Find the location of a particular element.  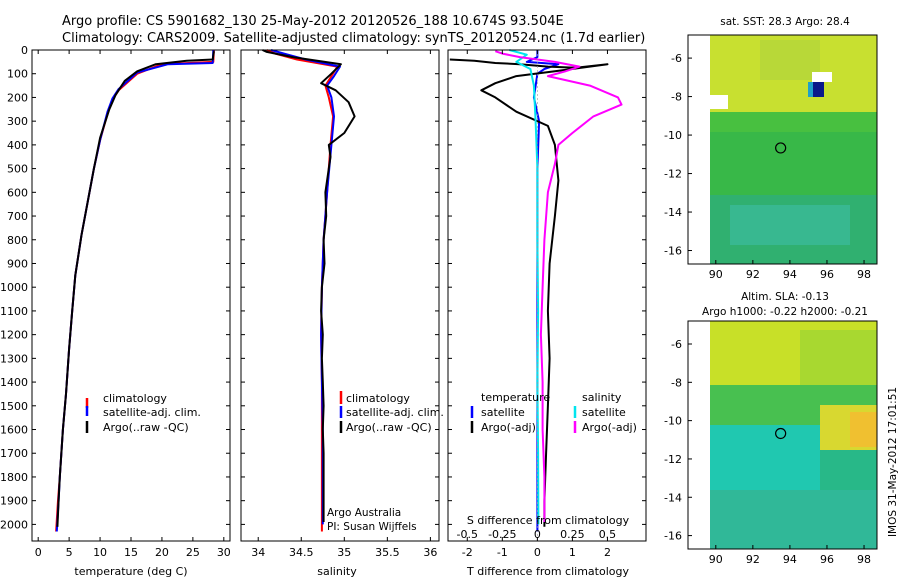

sst-map-title: sat. SST: 28.3 Argo: 28.4 is located at coordinates (785, 22).